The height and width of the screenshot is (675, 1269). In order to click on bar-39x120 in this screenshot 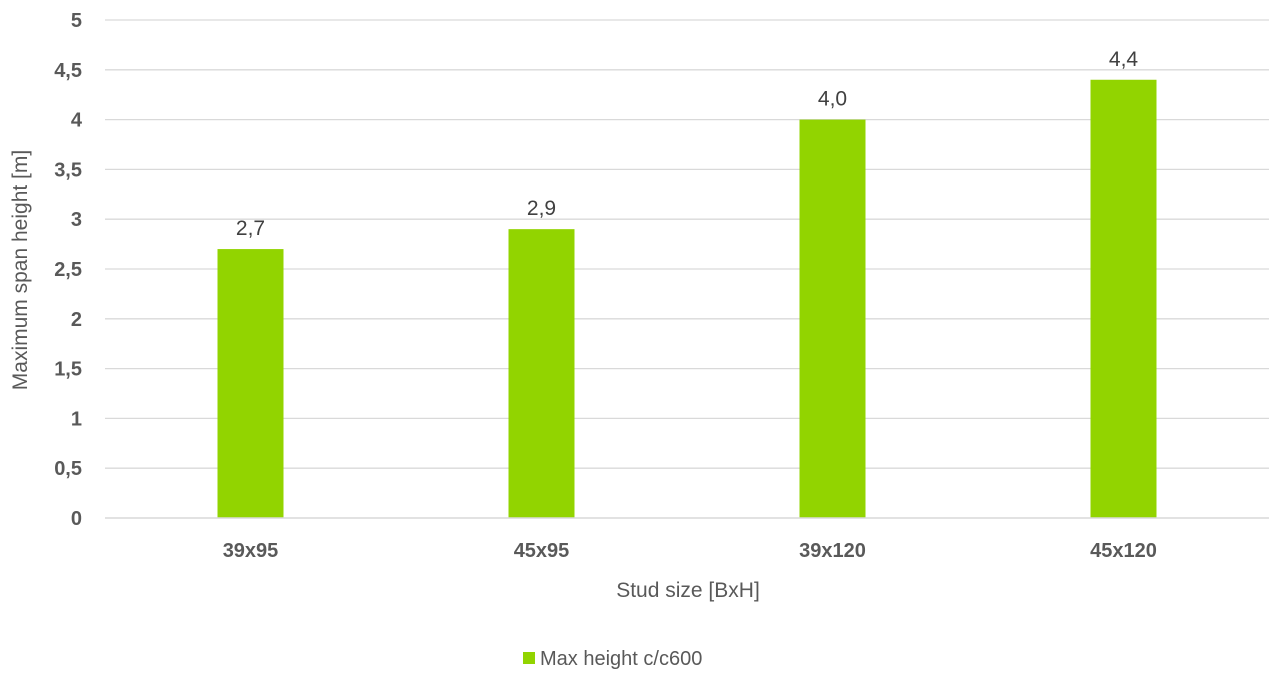, I will do `click(832, 318)`.